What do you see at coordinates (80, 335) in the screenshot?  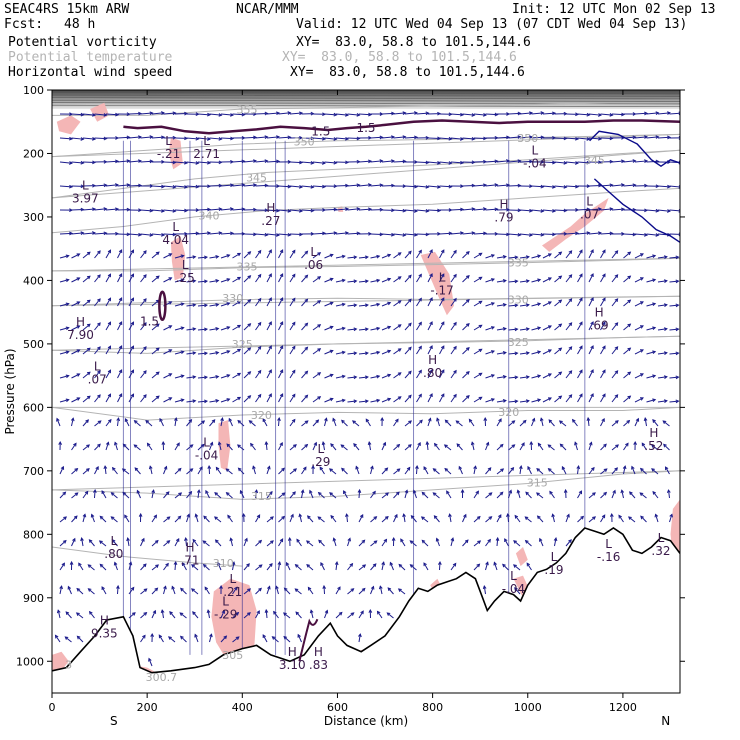 I see `hl-marker-value: 7.90` at bounding box center [80, 335].